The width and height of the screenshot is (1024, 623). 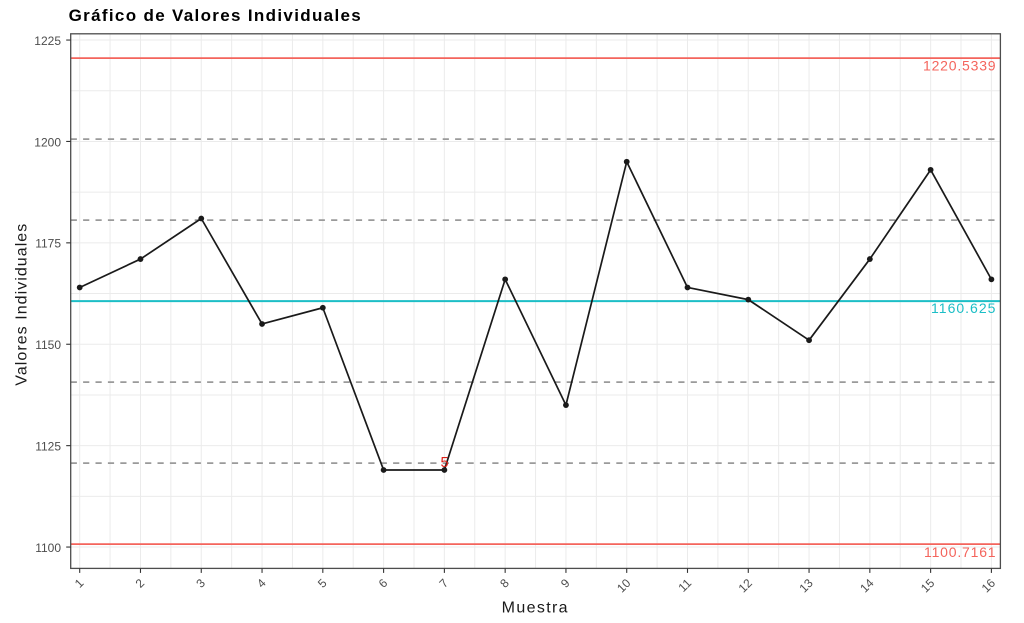 What do you see at coordinates (216, 15) in the screenshot?
I see `svg-text:Gráfico de Valores Individuale: Gráfico de Valores Individuales` at bounding box center [216, 15].